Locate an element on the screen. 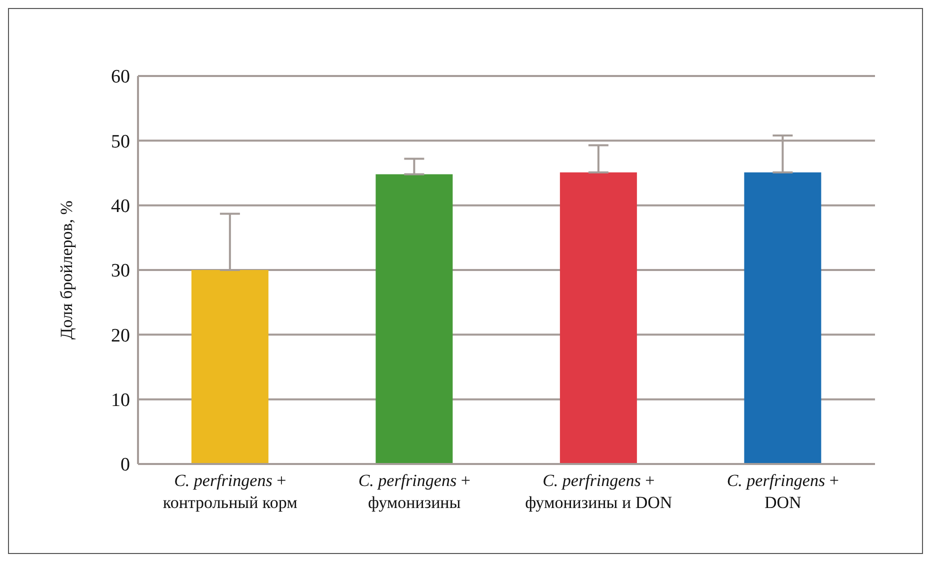 Image resolution: width=933 pixels, height=564 pixels. y-tick-label: 20 is located at coordinates (120, 335).